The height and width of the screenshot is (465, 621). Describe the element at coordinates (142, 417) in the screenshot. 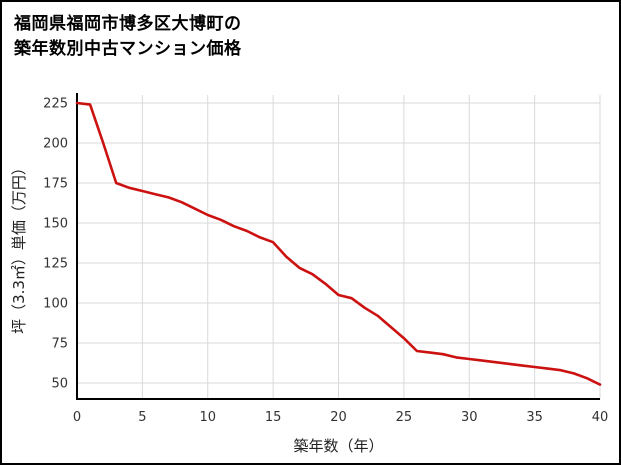

I see `x-tick-label: 5` at that location.